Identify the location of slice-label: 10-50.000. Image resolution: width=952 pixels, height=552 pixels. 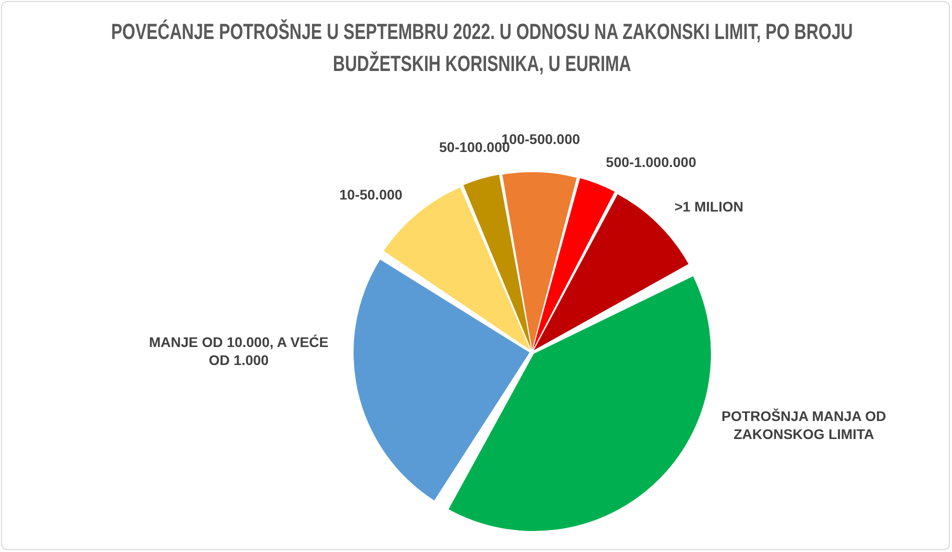
(371, 194).